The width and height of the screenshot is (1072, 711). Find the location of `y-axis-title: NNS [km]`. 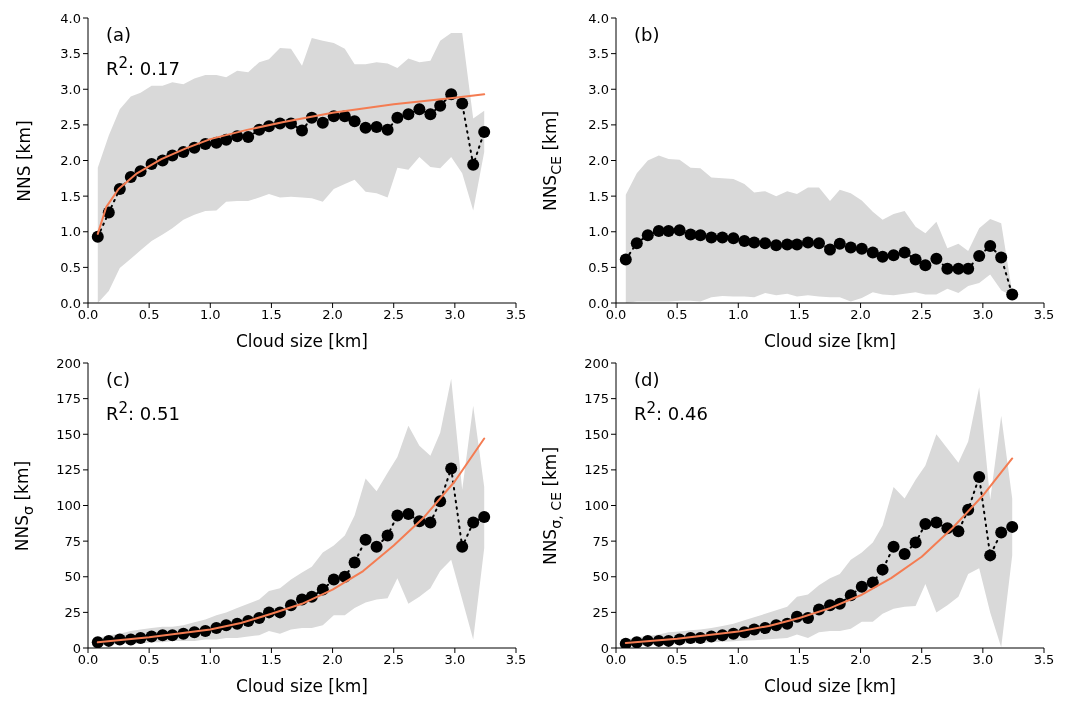

y-axis-title: NNS [km] is located at coordinates (24, 160).